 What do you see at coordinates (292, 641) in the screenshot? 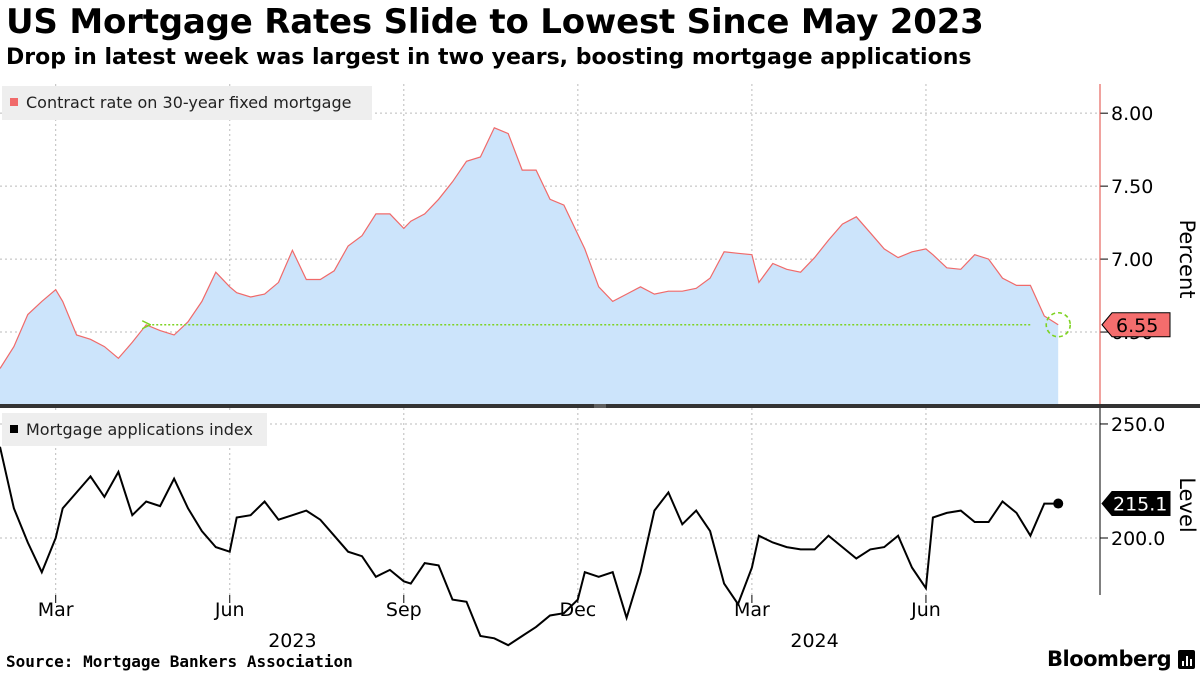
I see `x-year-label: 2023` at bounding box center [292, 641].